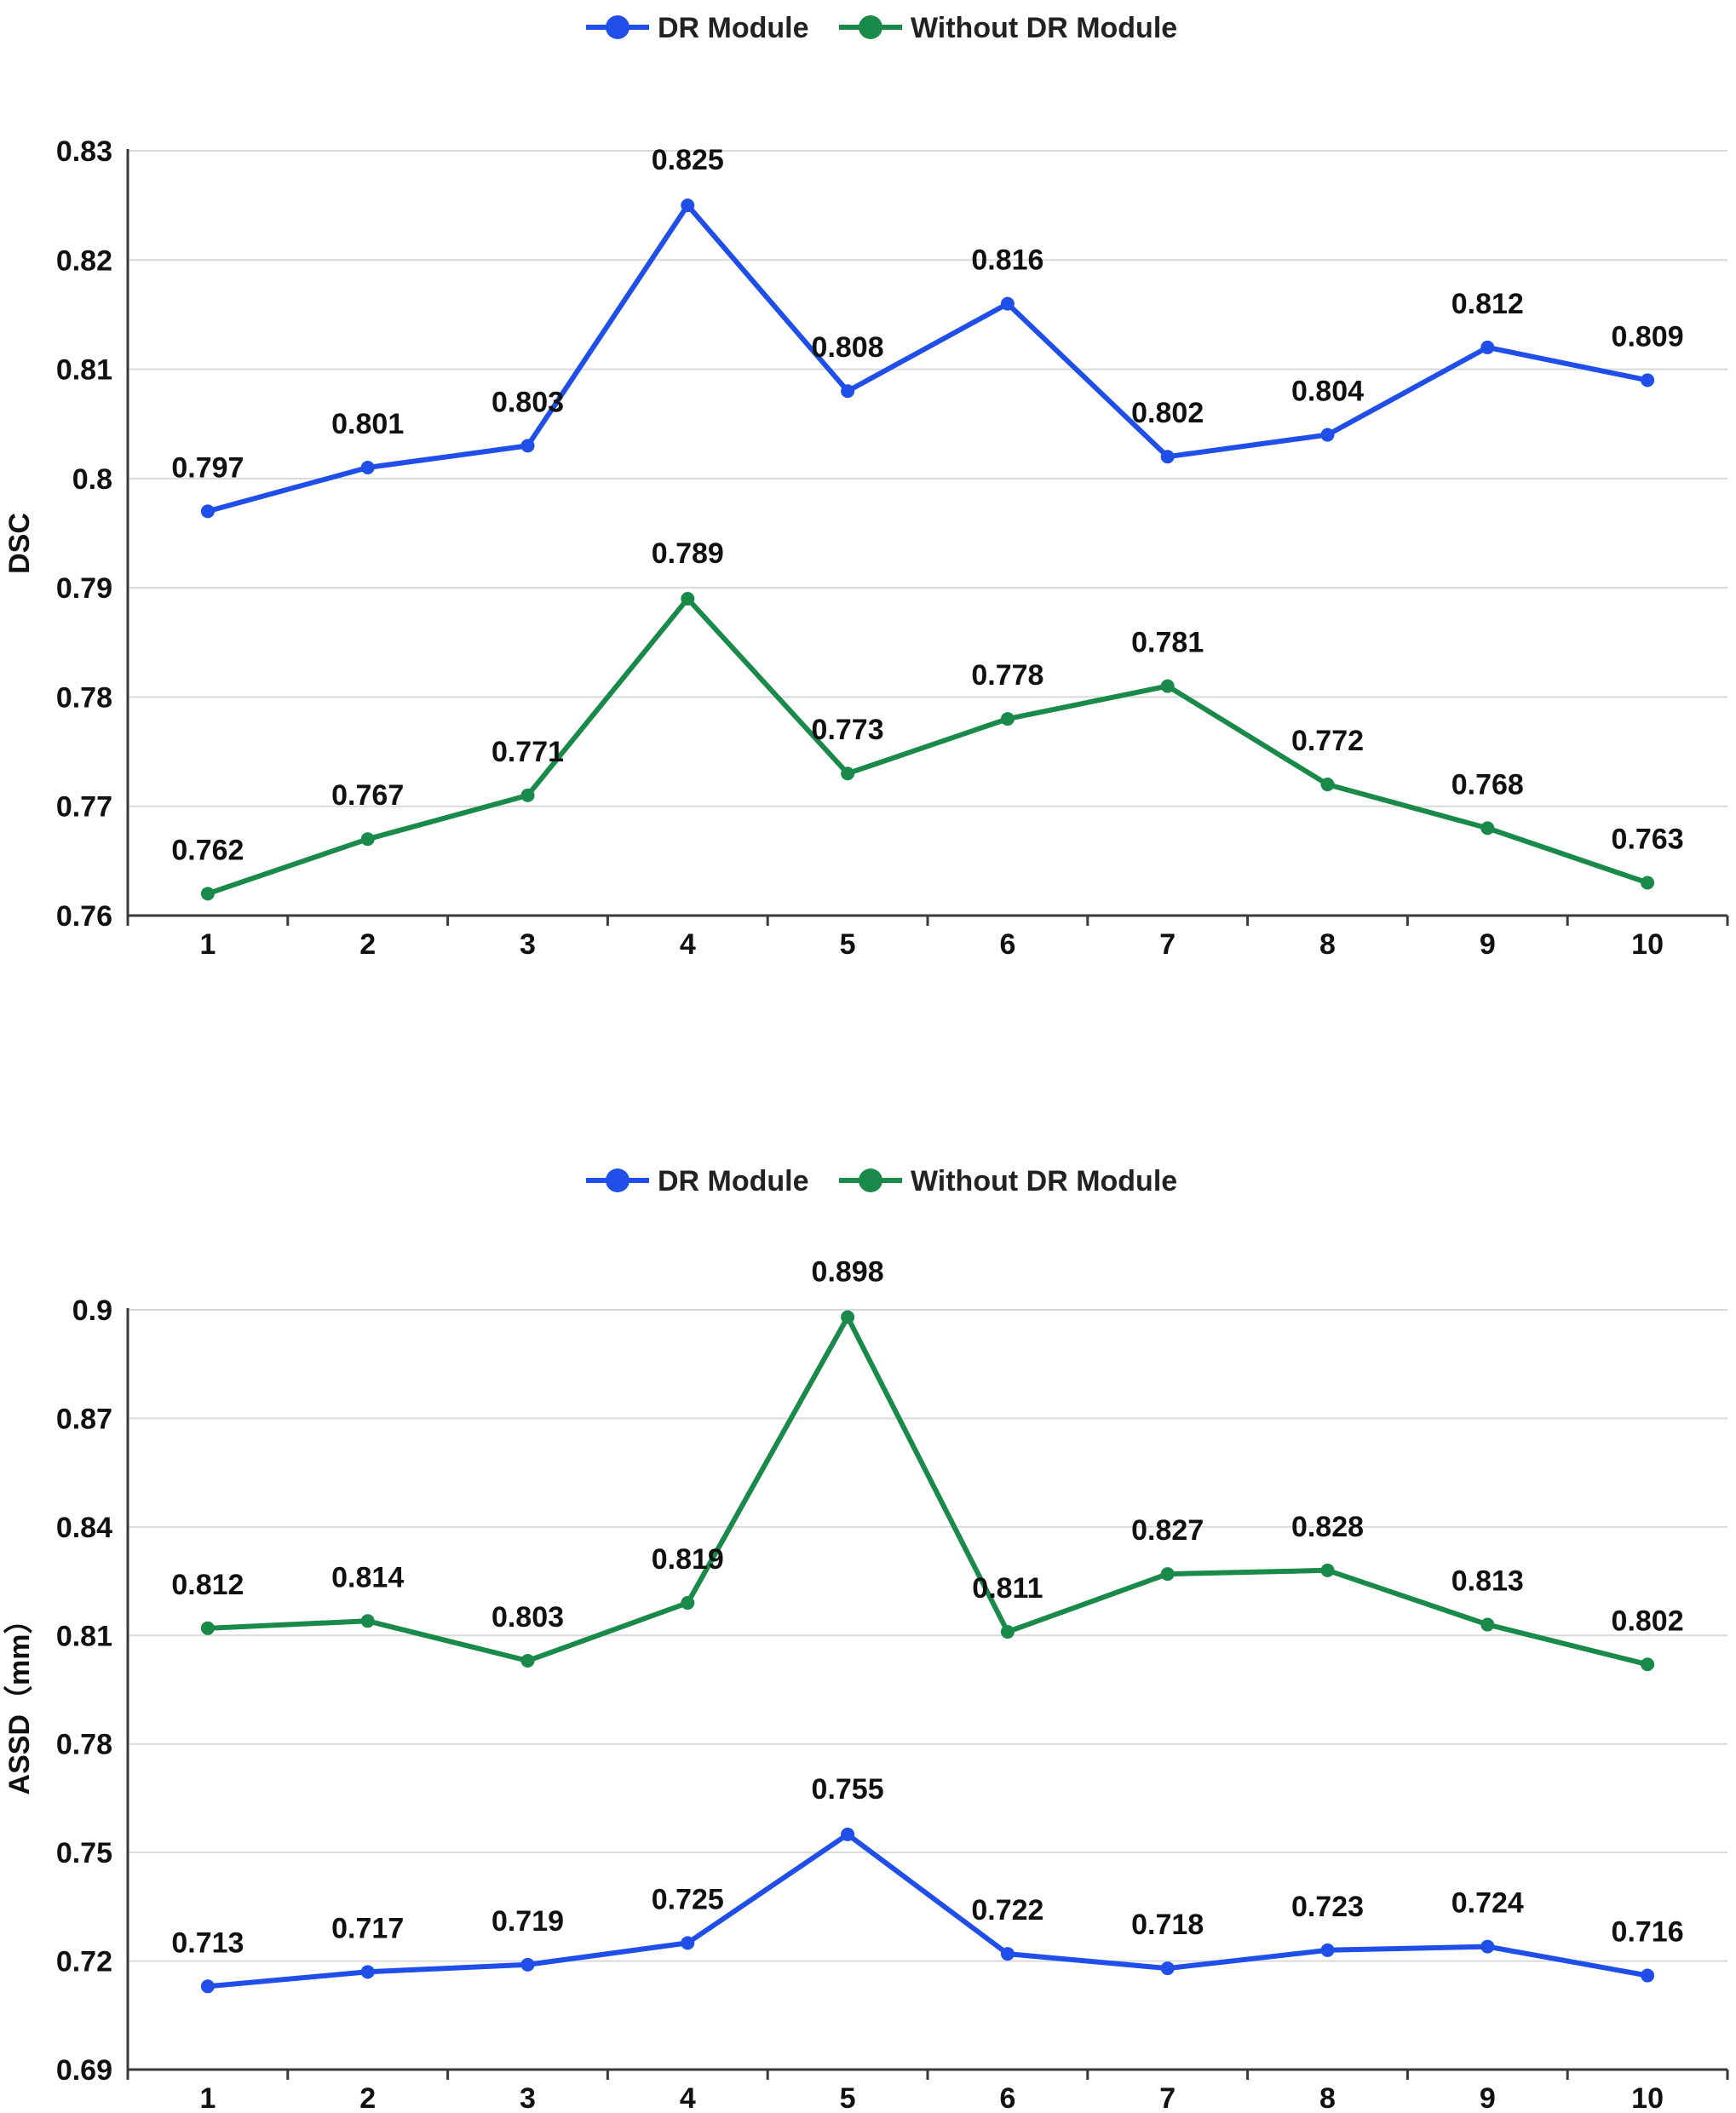 The image size is (1736, 2113). Describe the element at coordinates (617, 1180) in the screenshot. I see `legend-marker-dr-module` at that location.